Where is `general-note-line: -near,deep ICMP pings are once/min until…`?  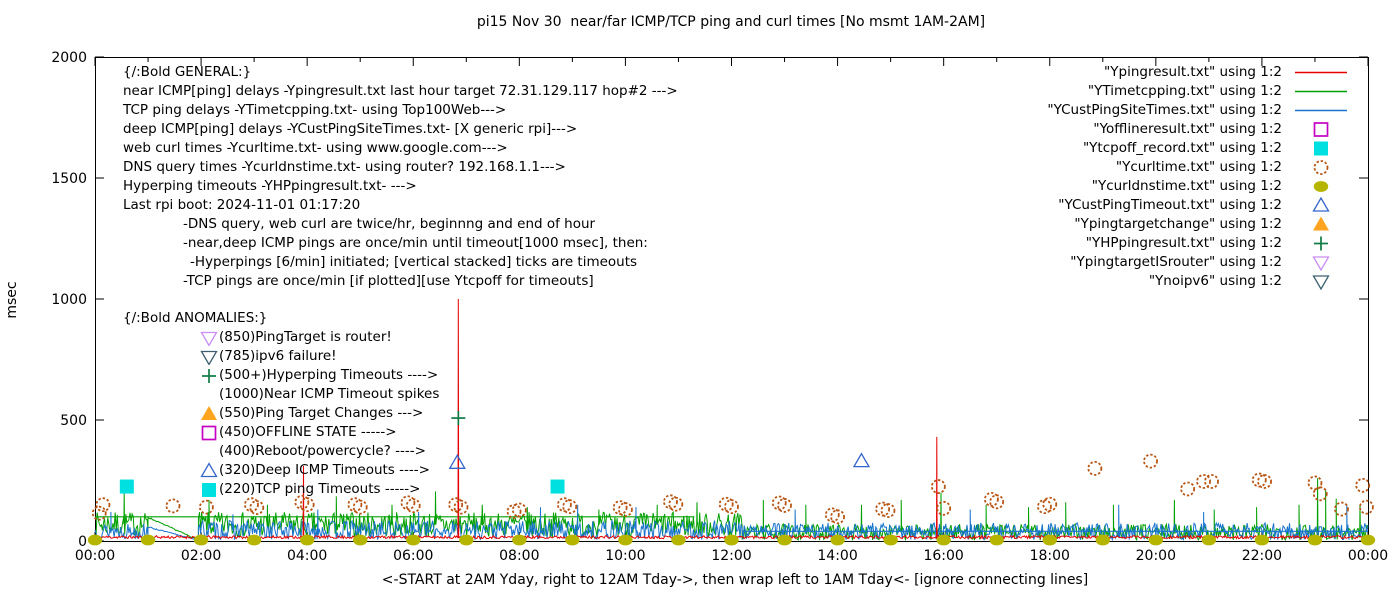
general-note-line: -near,deep ICMP pings are once/min until… is located at coordinates (415, 243).